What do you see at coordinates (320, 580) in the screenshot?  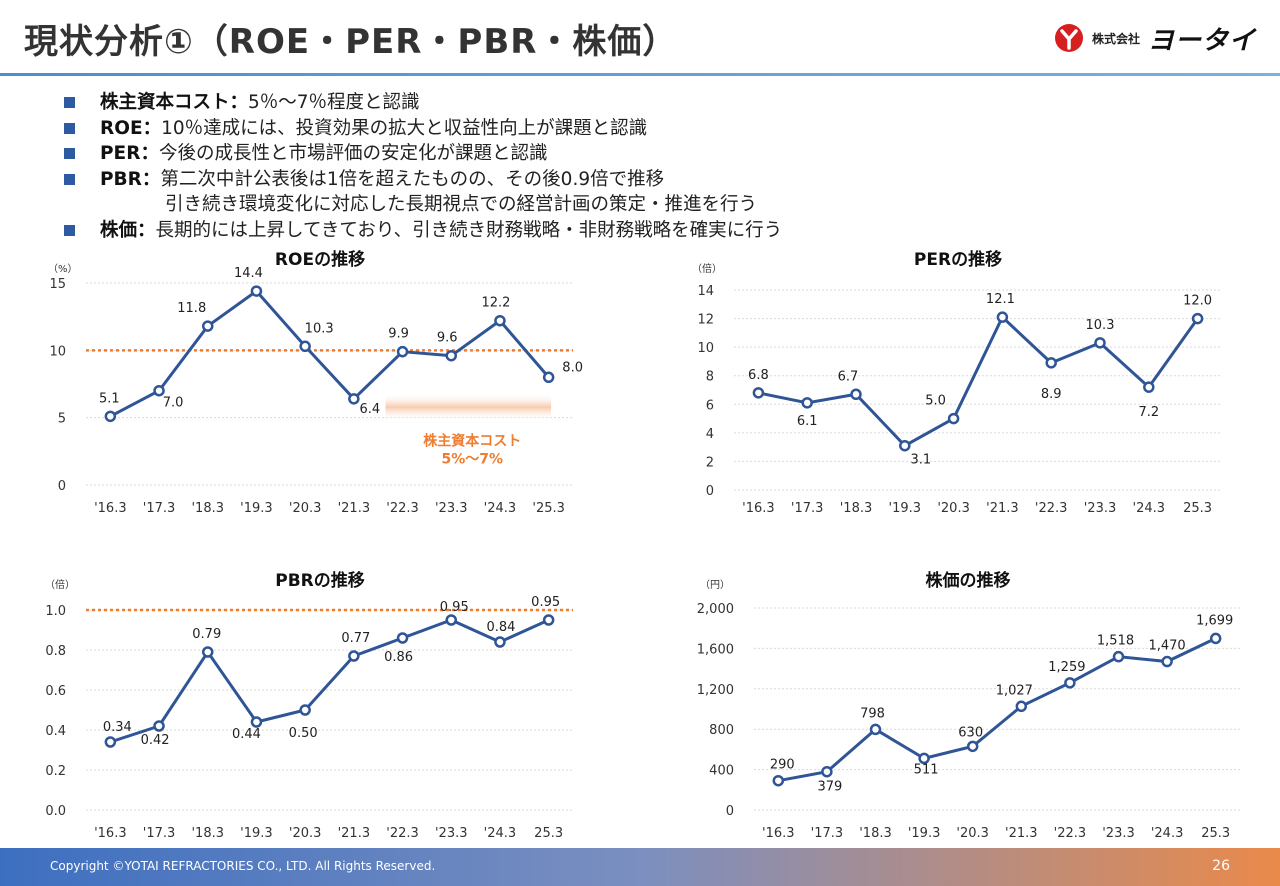 I see `chart-title: PBRの推移` at bounding box center [320, 580].